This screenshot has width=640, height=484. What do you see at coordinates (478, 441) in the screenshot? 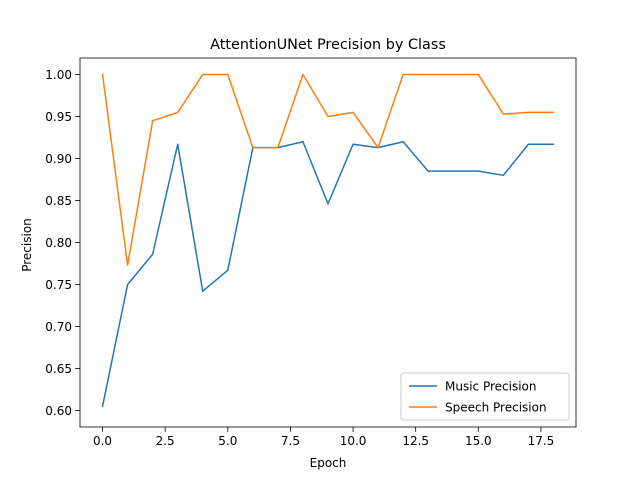
I see `x-tick-label: 15.0` at bounding box center [478, 441].